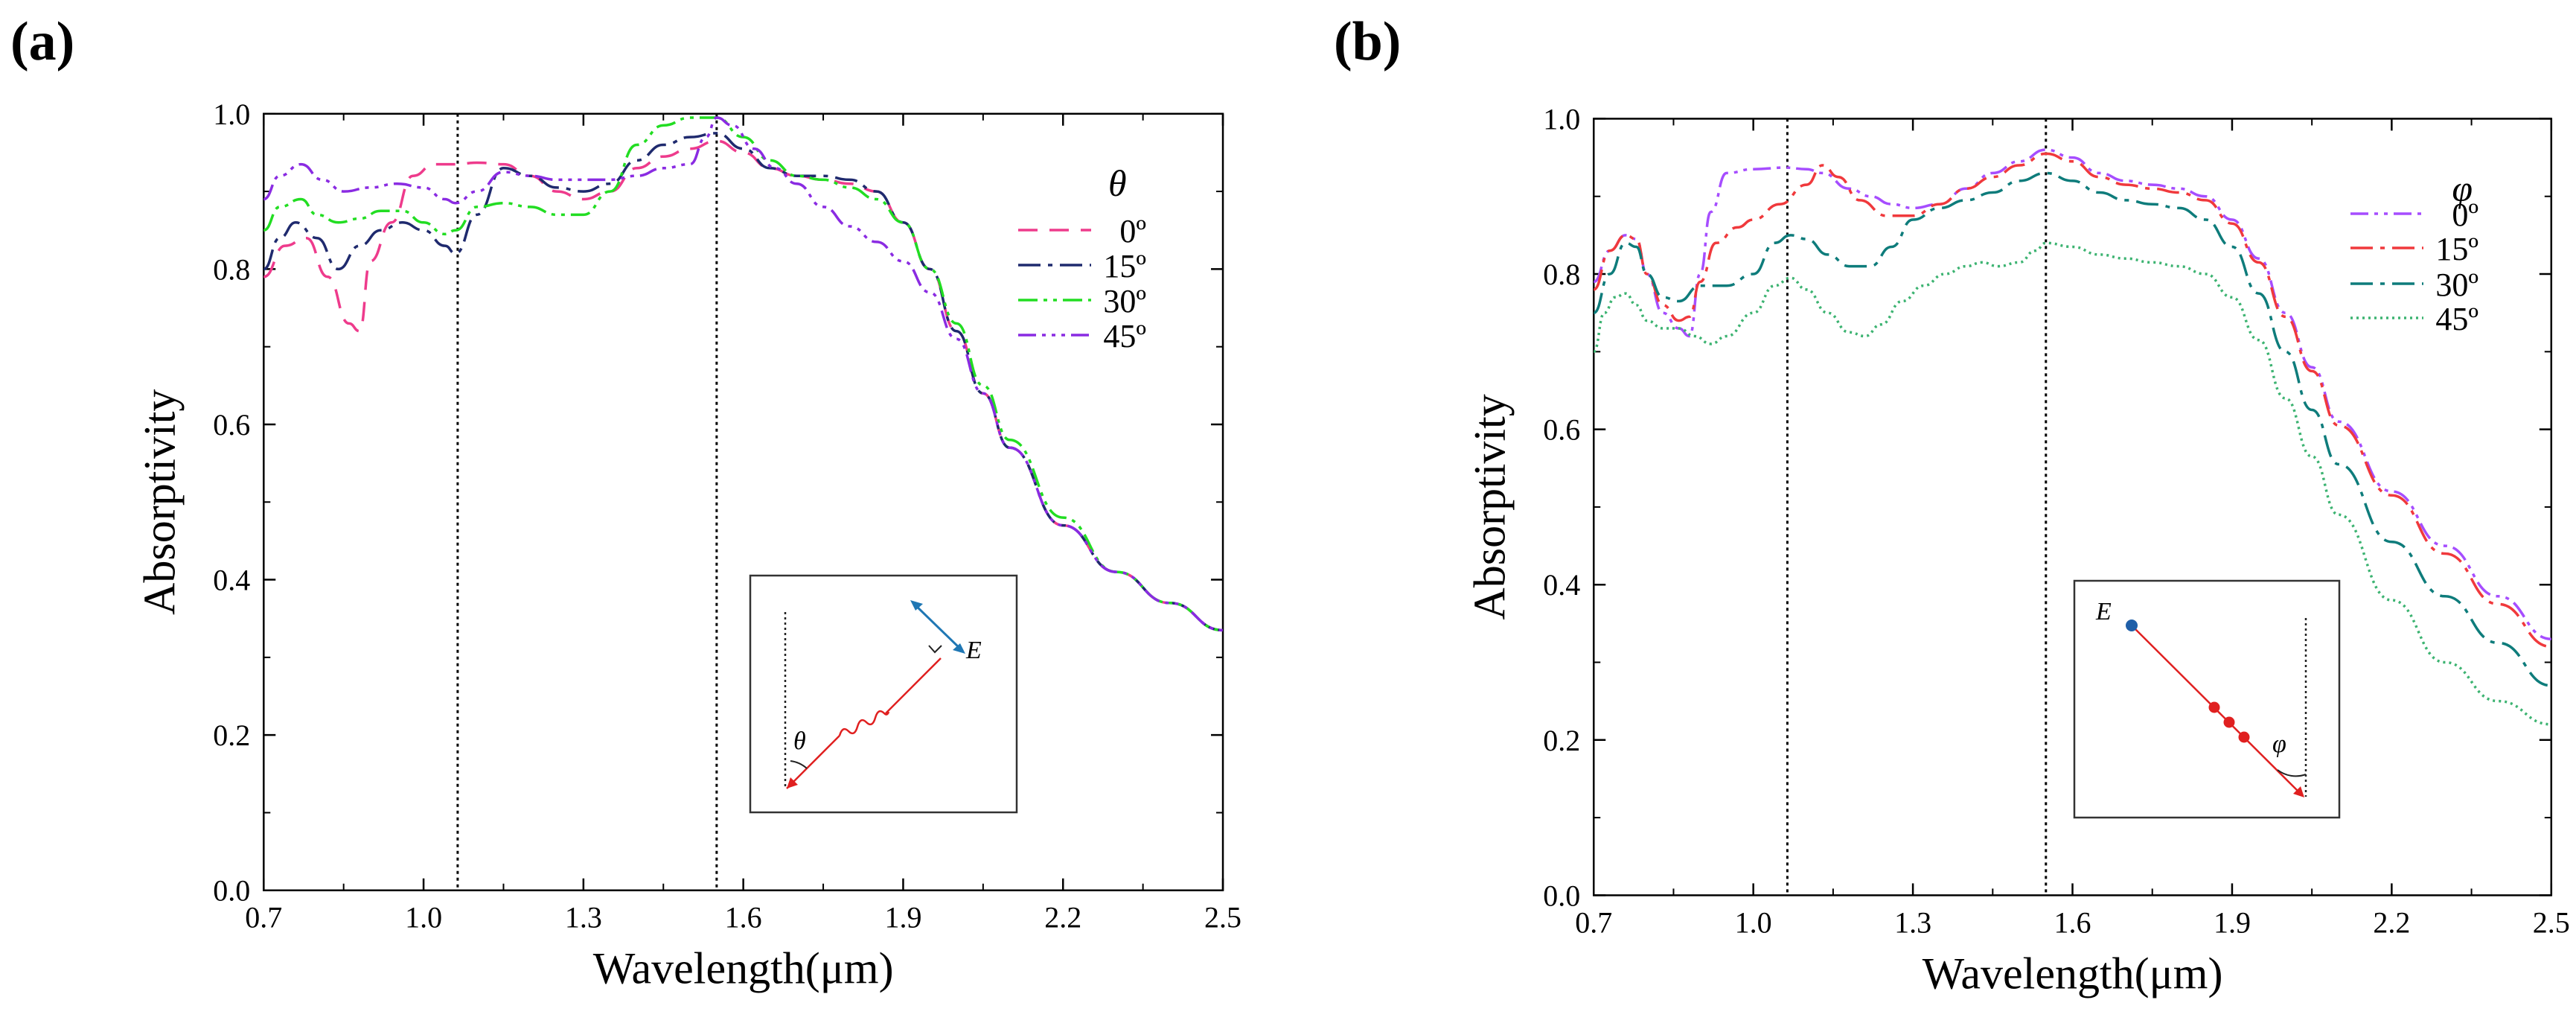  Describe the element at coordinates (913, 685) in the screenshot. I see `inset-ray-upper` at that location.